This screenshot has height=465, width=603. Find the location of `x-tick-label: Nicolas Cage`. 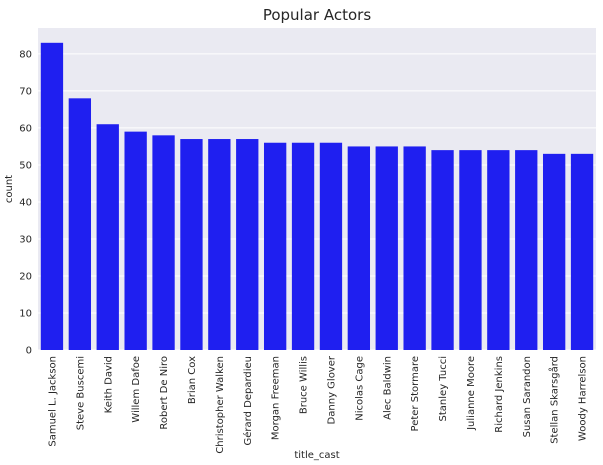

x-tick-label: Nicolas Cage is located at coordinates (359, 388).